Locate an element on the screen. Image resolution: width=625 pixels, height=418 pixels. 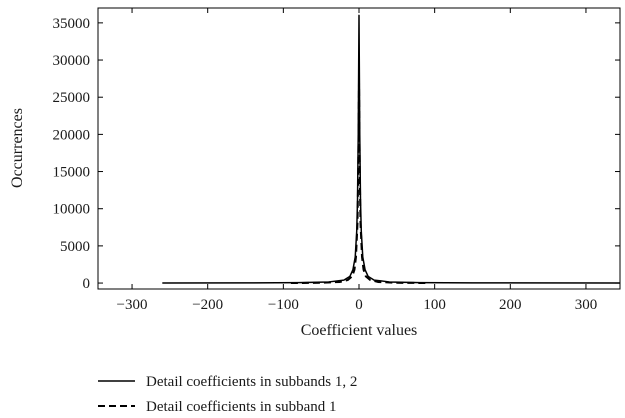
x-tick-label: 100 is located at coordinates (434, 305).